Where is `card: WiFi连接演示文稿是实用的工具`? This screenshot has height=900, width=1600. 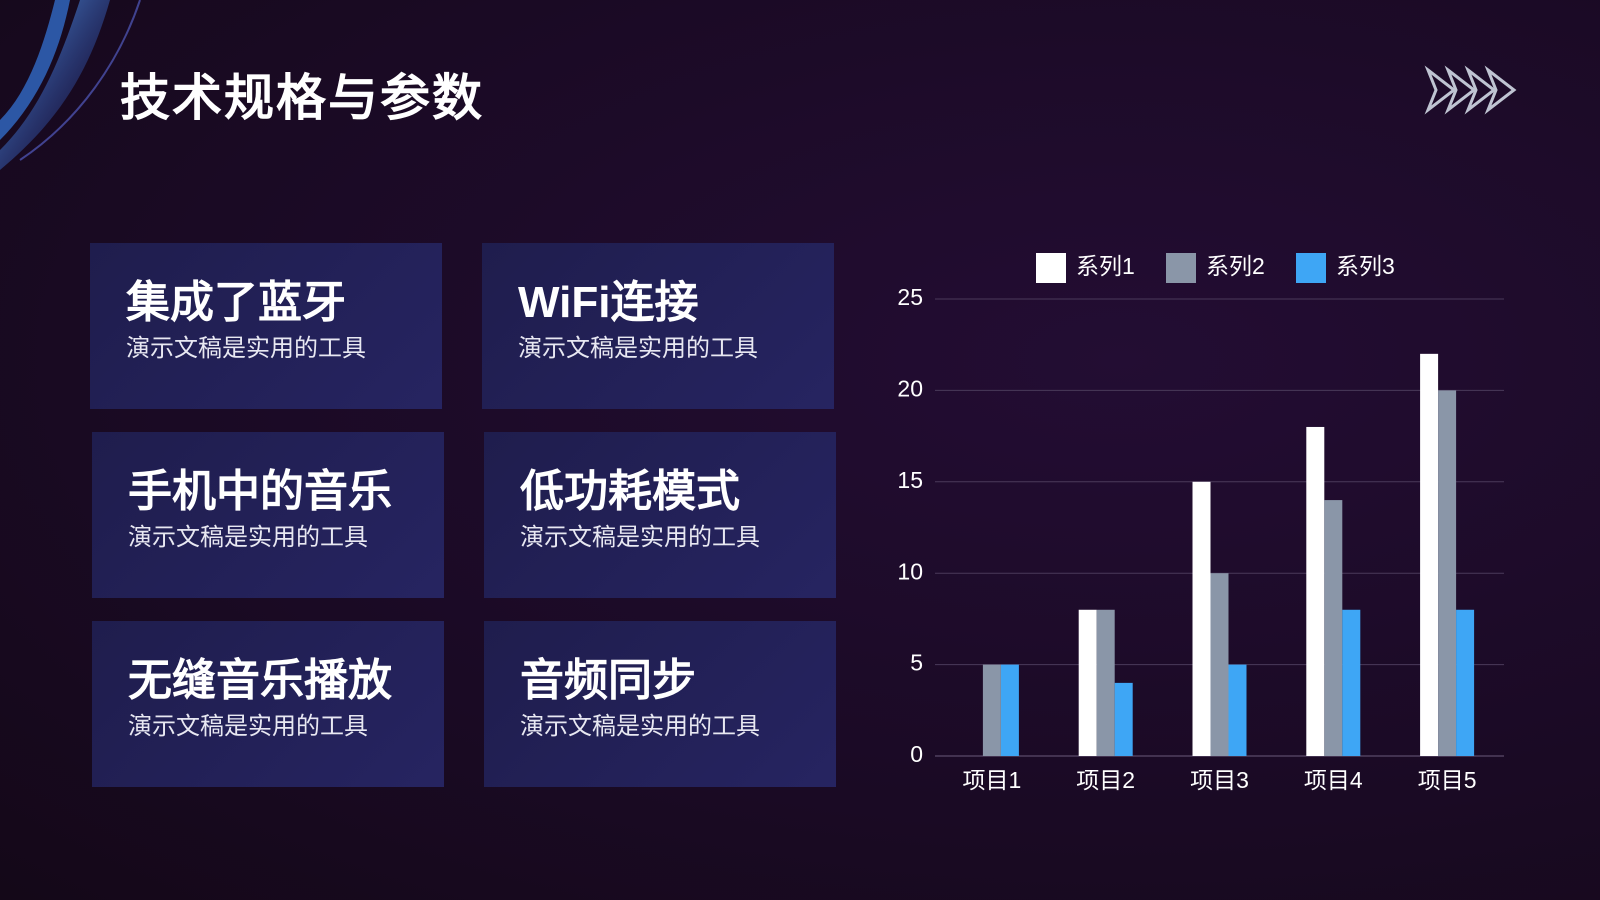 card: WiFi连接演示文稿是实用的工具 is located at coordinates (658, 326).